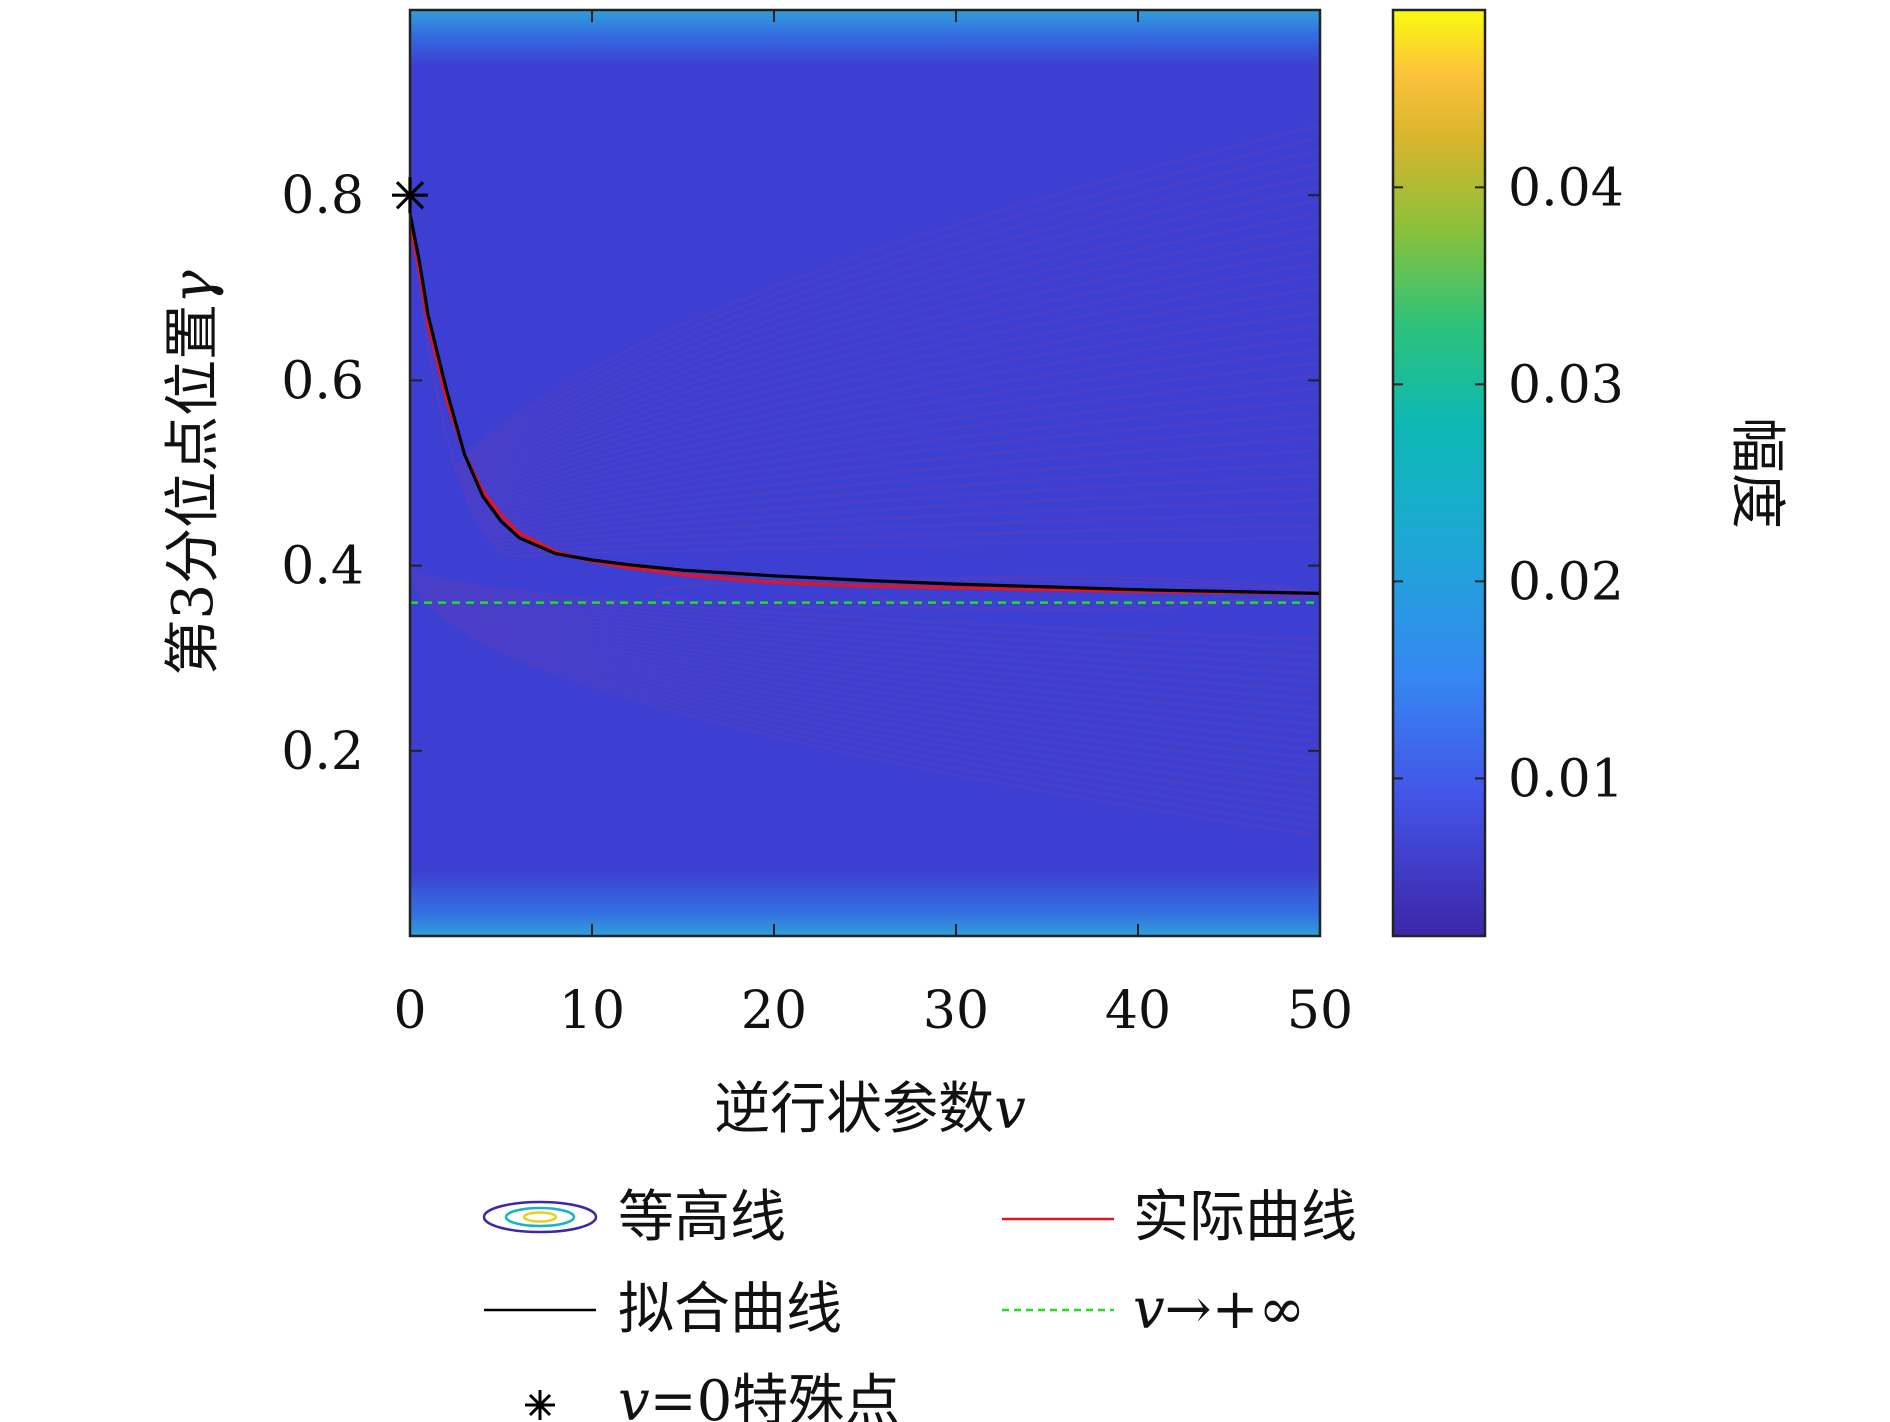 Image resolution: width=1890 pixels, height=1422 pixels. I want to click on legend-label-special: v=0特殊点, so click(759, 1395).